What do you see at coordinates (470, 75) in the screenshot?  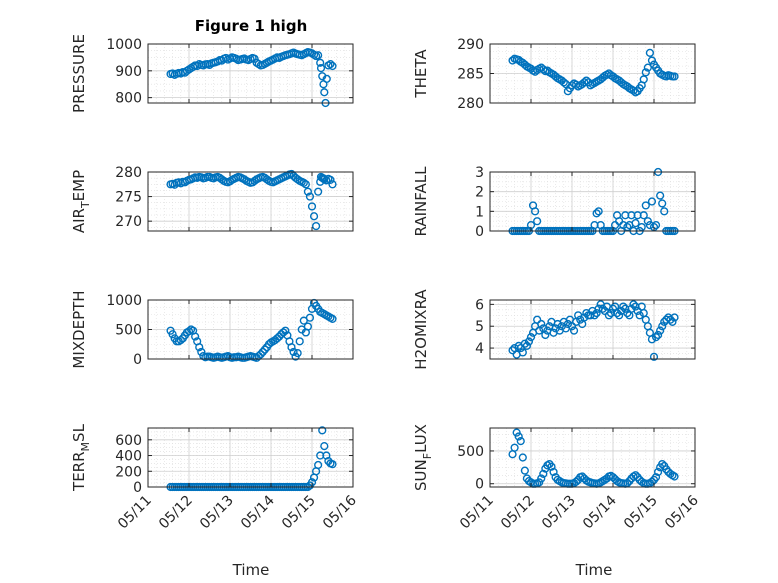 I see `y-tick-label: 285` at bounding box center [470, 75].